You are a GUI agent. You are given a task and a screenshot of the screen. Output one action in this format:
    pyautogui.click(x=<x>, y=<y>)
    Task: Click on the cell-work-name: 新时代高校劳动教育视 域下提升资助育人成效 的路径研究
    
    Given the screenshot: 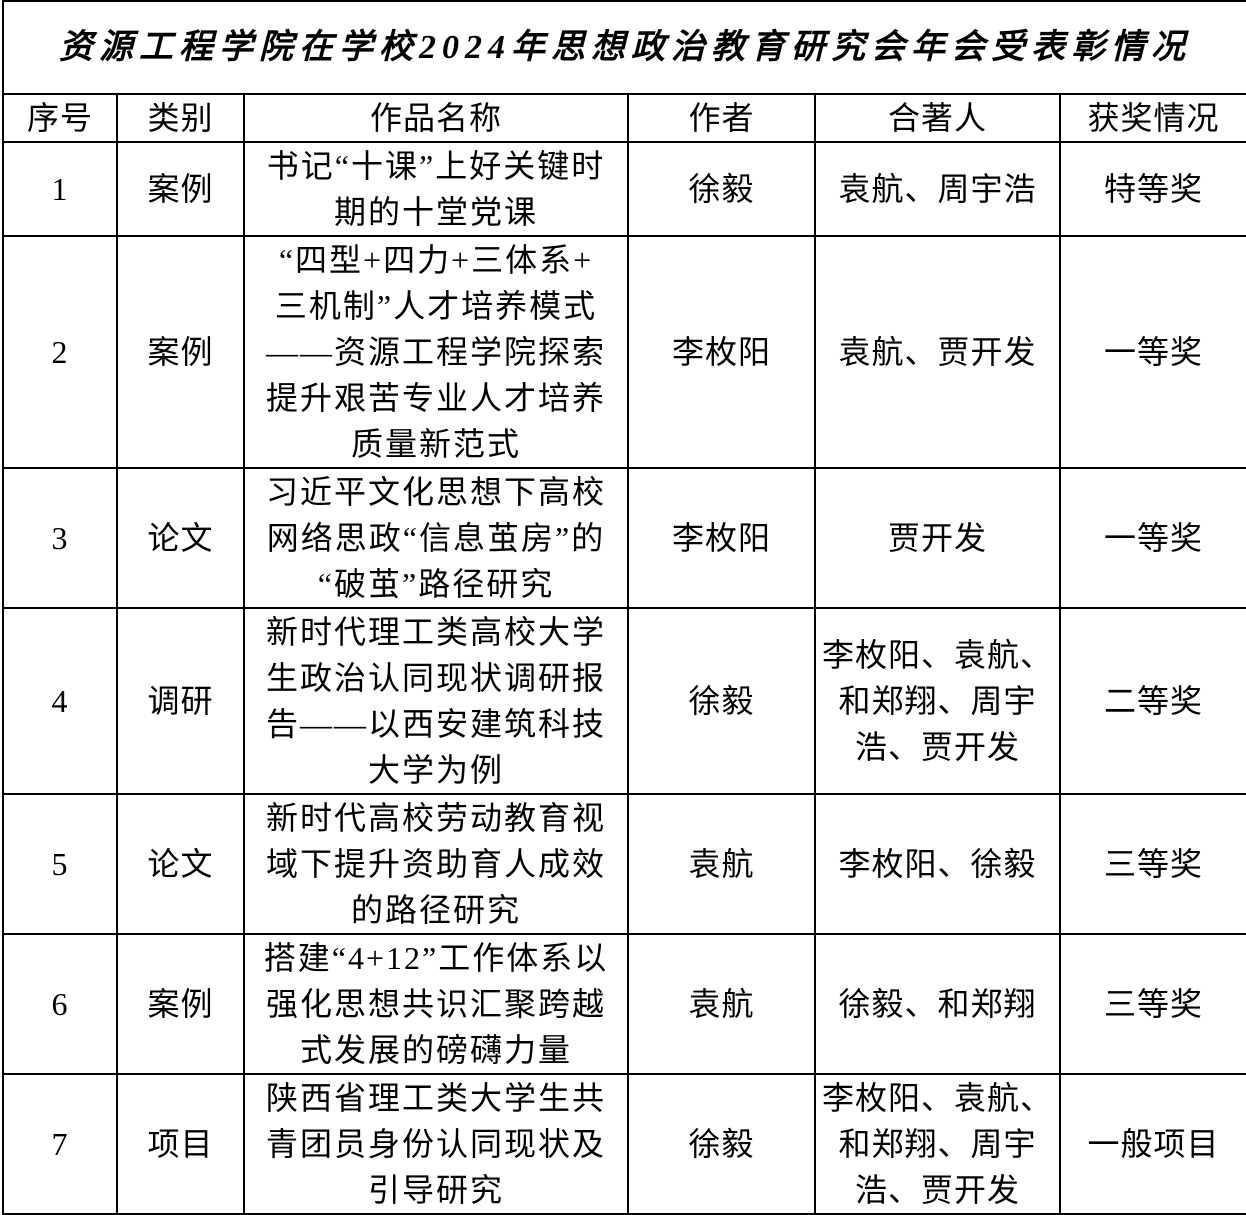 What is the action you would take?
    pyautogui.click(x=436, y=864)
    